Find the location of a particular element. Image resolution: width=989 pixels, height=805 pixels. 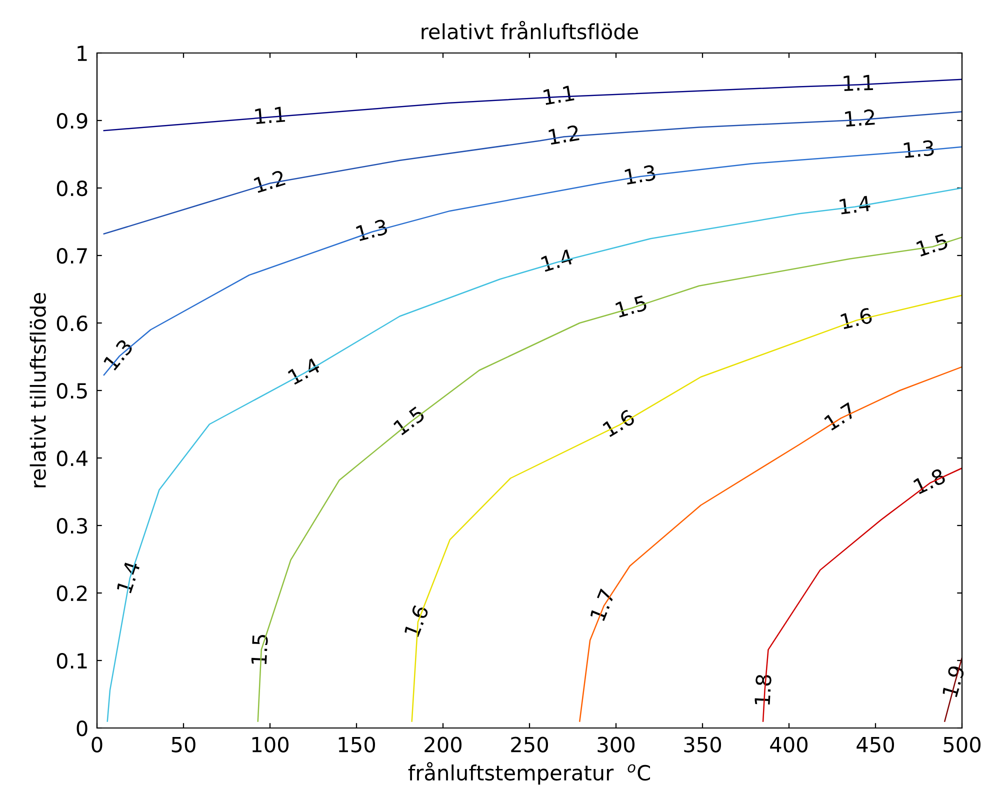

y-tick-label: 0.2 is located at coordinates (71, 593).